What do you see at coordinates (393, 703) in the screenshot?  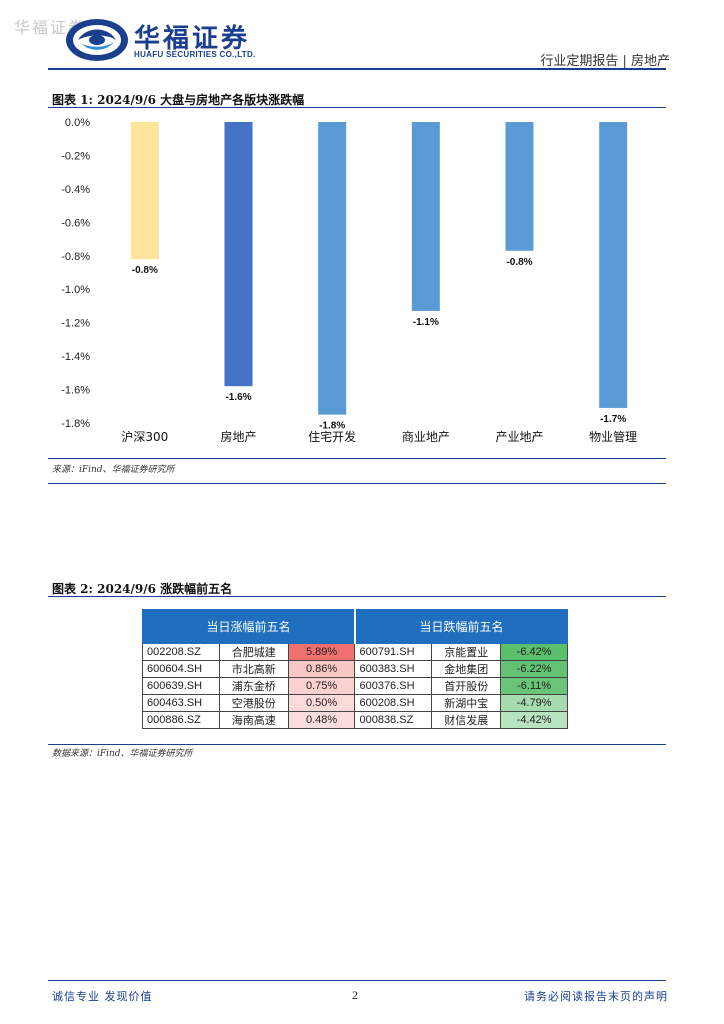 I see `loser-code: 600208.SH` at bounding box center [393, 703].